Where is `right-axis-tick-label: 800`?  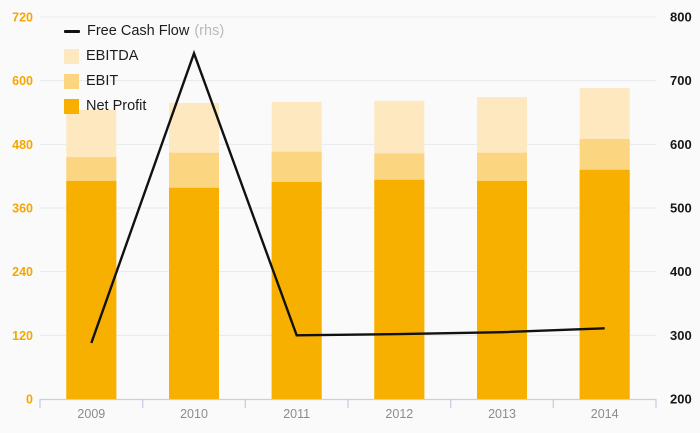
right-axis-tick-label: 800 is located at coordinates (681, 17).